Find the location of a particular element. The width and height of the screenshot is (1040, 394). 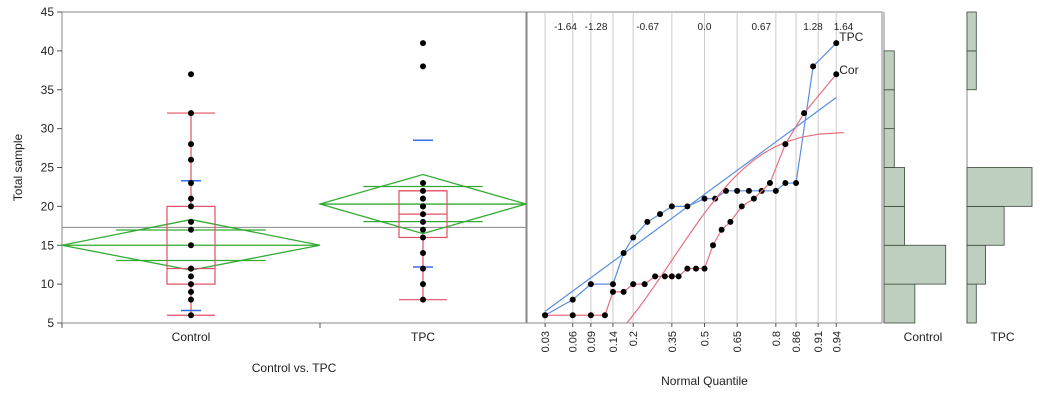

nq-bottom-tick-label: 0.94 is located at coordinates (837, 341).